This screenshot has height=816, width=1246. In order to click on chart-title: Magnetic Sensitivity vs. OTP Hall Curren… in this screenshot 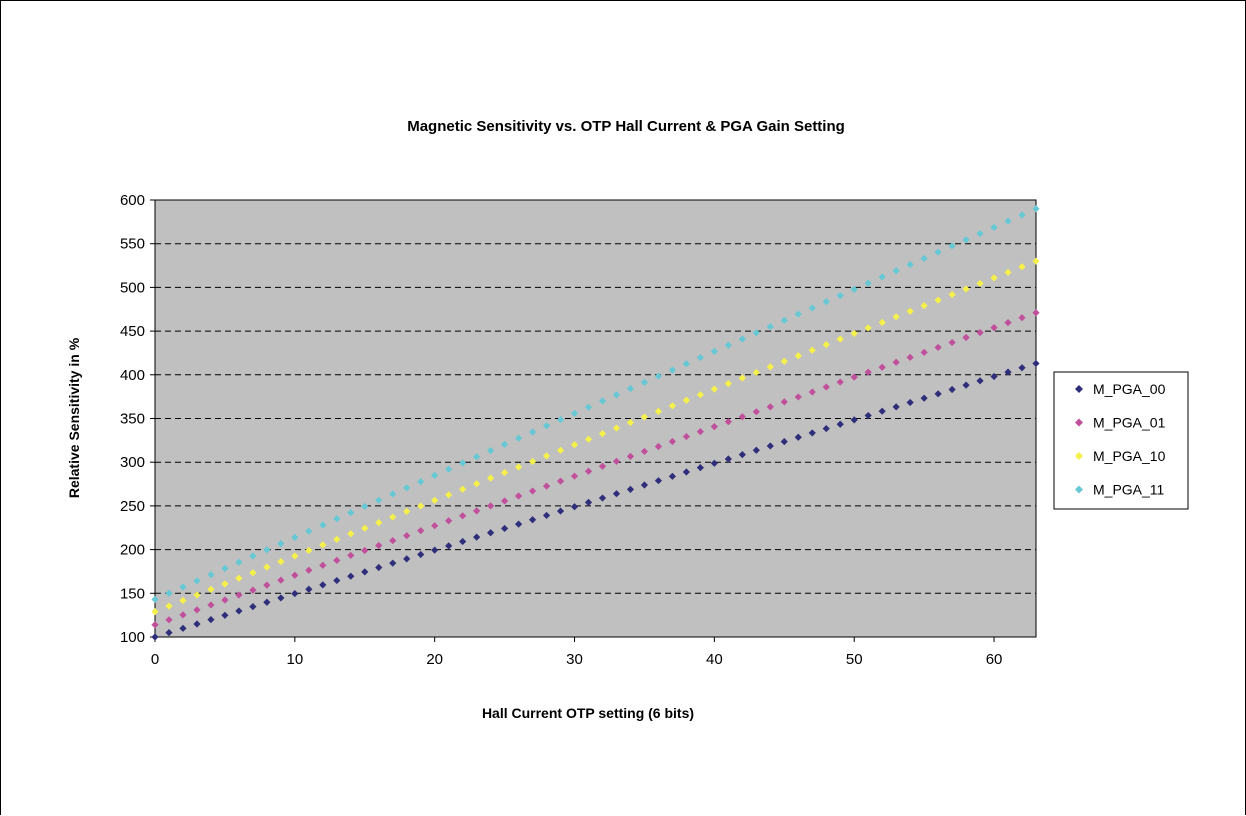, I will do `click(626, 126)`.